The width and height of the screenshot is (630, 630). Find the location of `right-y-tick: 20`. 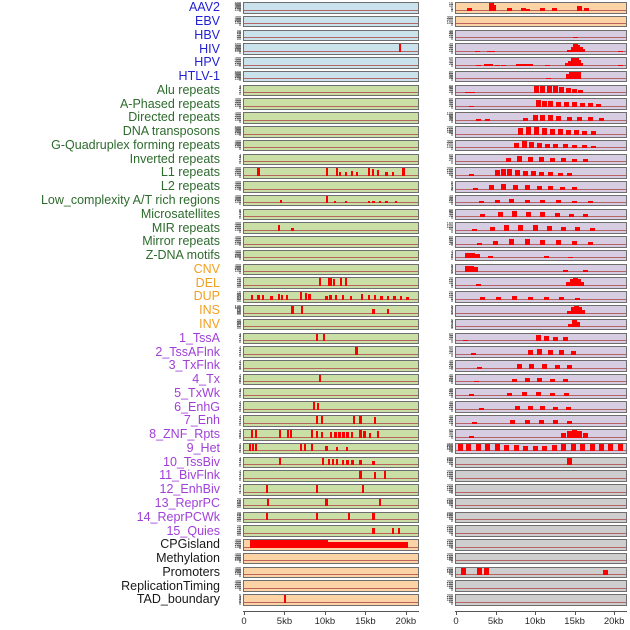

right-y-tick: 20 is located at coordinates (450, 160).